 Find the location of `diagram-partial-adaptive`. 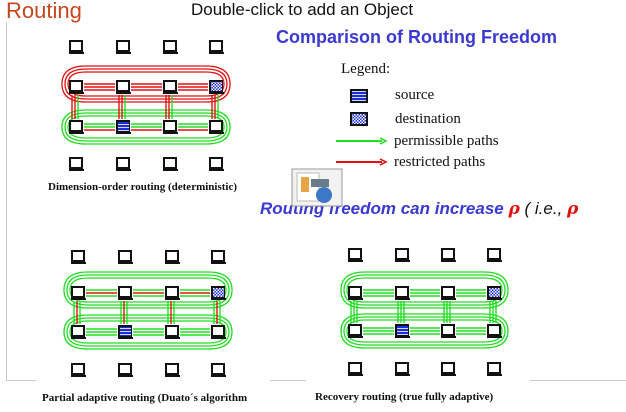

diagram-partial-adaptive is located at coordinates (148, 313).